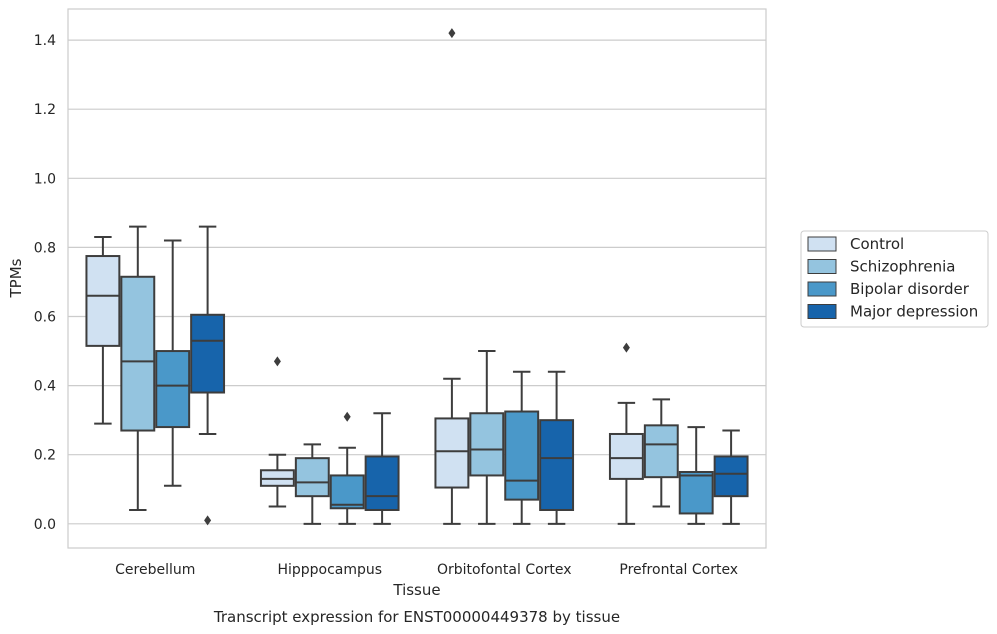  Describe the element at coordinates (45, 387) in the screenshot. I see `y-tick-label: 0.4` at that location.